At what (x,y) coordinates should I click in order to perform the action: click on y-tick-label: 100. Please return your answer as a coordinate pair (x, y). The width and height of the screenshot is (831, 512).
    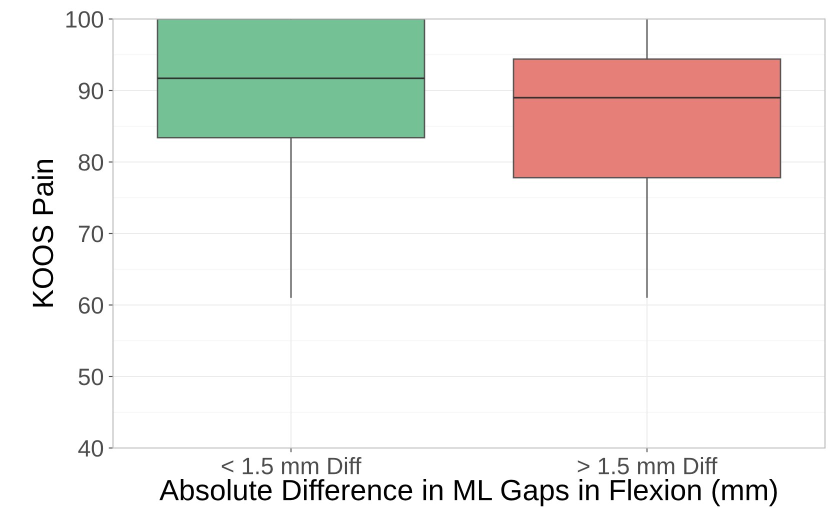
    Looking at the image, I should click on (85, 19).